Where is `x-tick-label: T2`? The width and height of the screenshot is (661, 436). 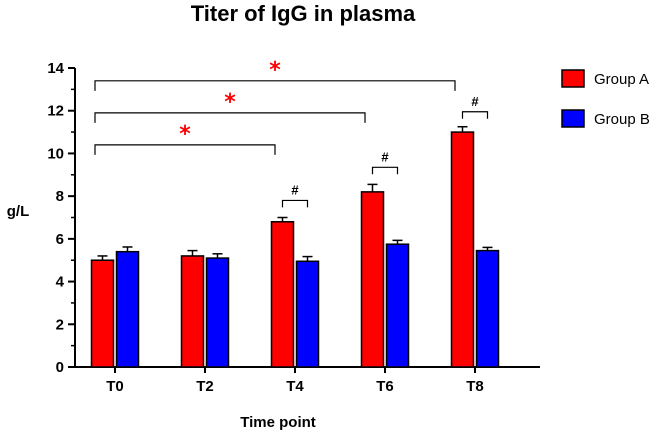
x-tick-label: T2 is located at coordinates (205, 386).